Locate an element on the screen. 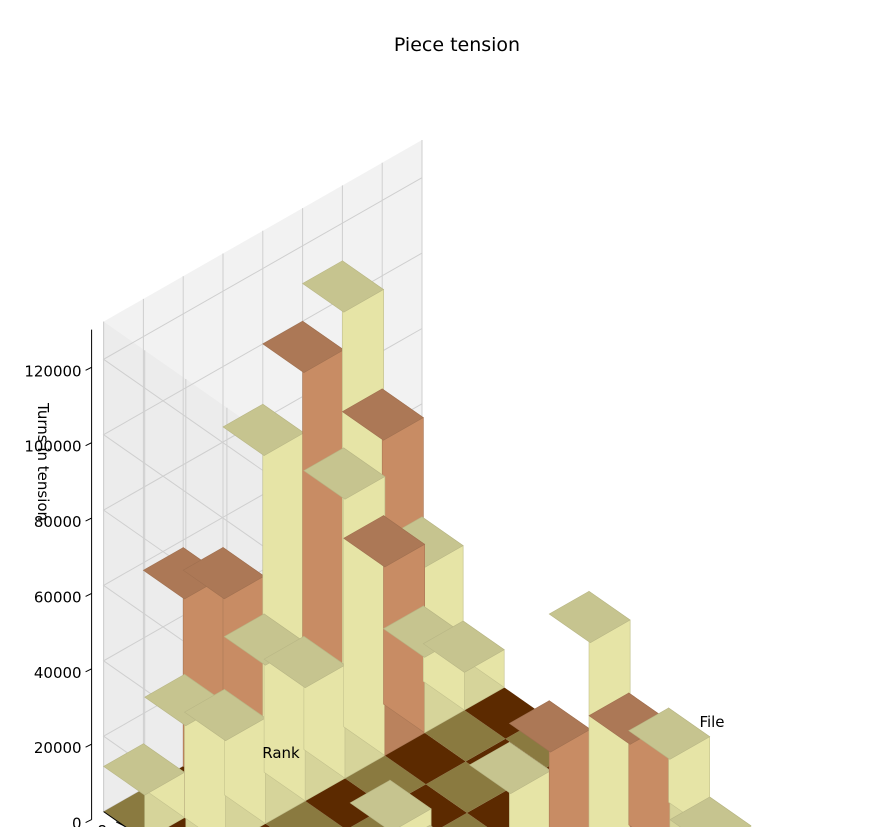 This screenshot has width=870, height=827. y-axis-label: Rank is located at coordinates (281, 753).